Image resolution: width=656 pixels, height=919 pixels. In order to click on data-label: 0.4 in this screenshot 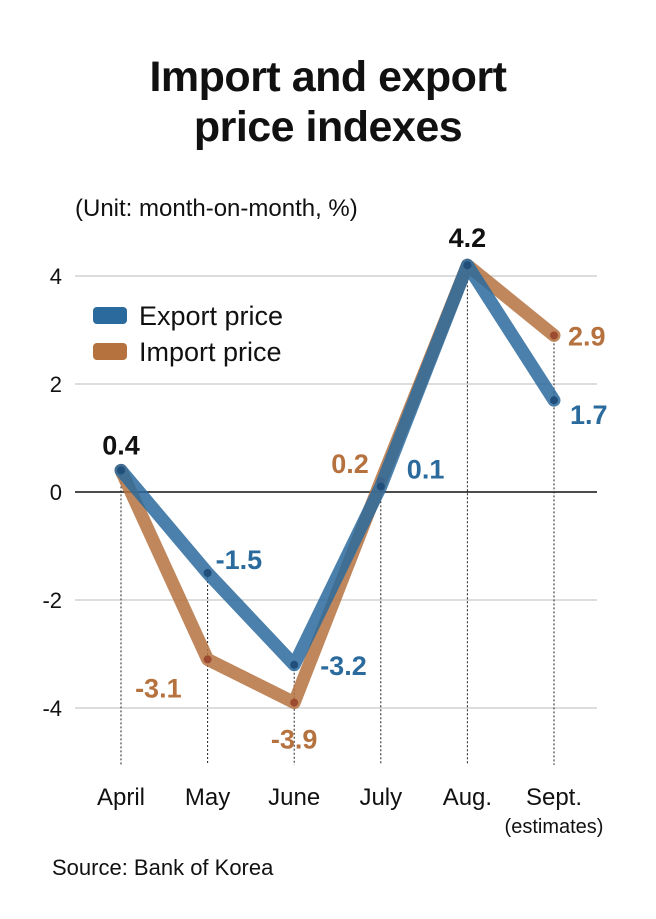, I will do `click(121, 445)`.